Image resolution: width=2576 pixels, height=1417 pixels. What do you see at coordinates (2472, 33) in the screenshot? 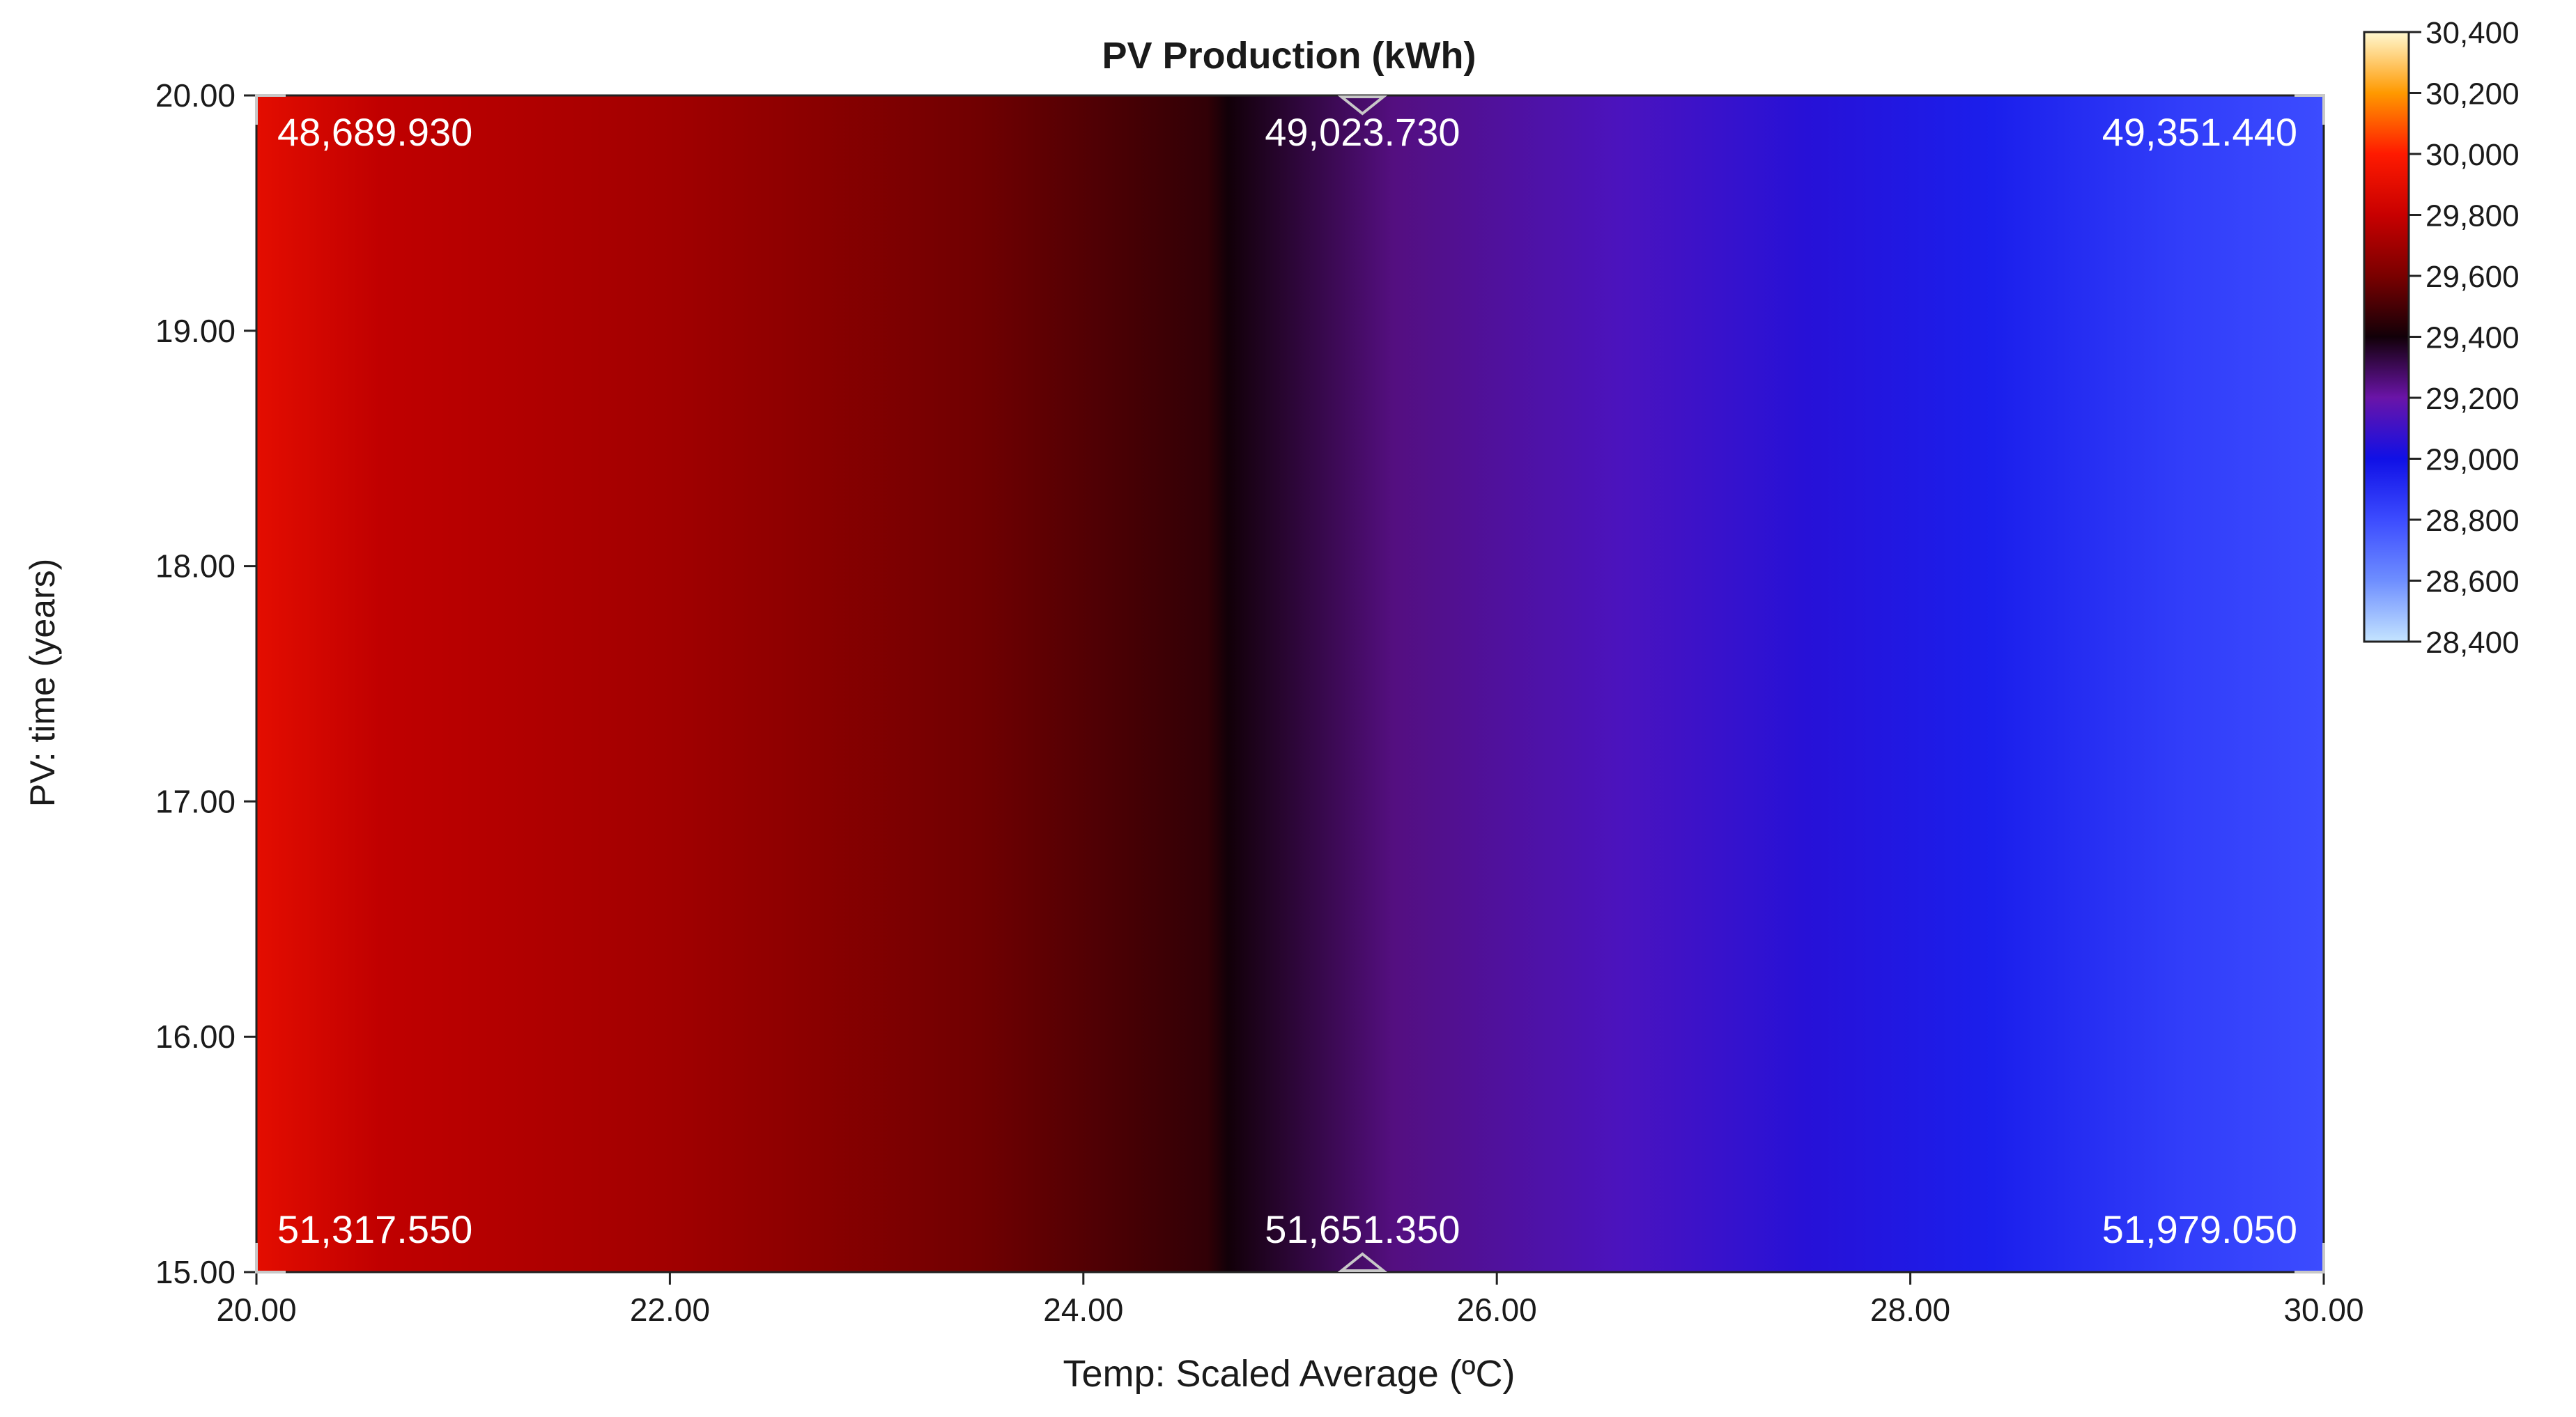
I see `colorbar-tick-label: 30,400` at bounding box center [2472, 33].